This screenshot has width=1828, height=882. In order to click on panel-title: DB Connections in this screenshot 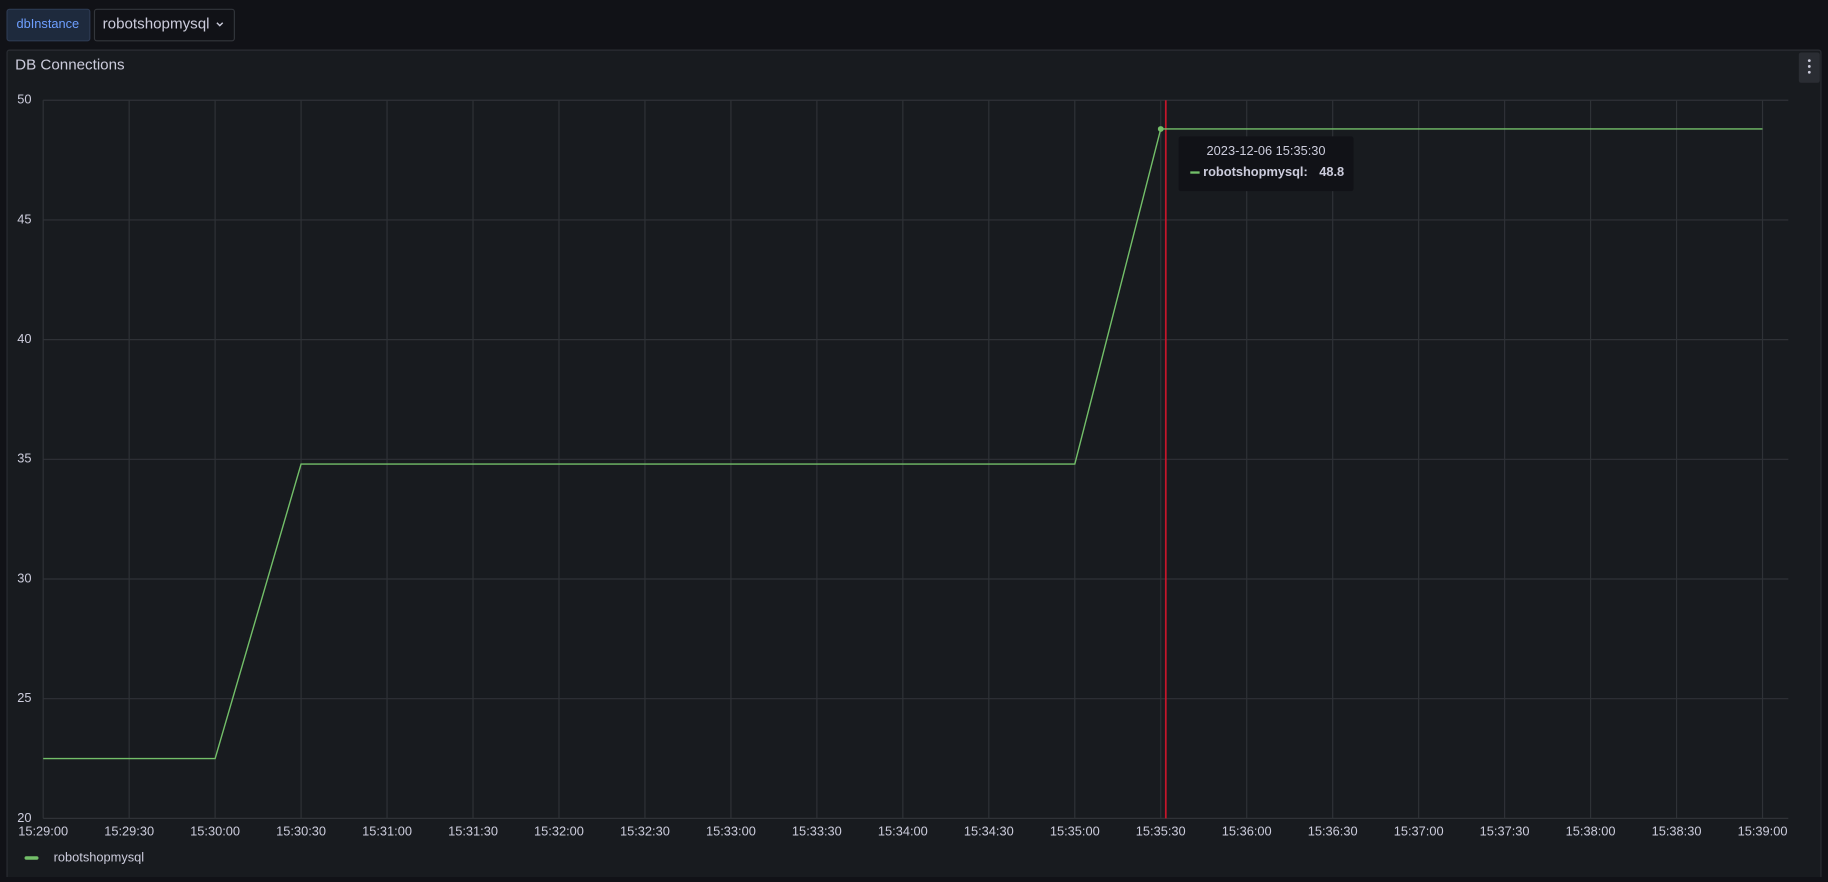, I will do `click(70, 64)`.